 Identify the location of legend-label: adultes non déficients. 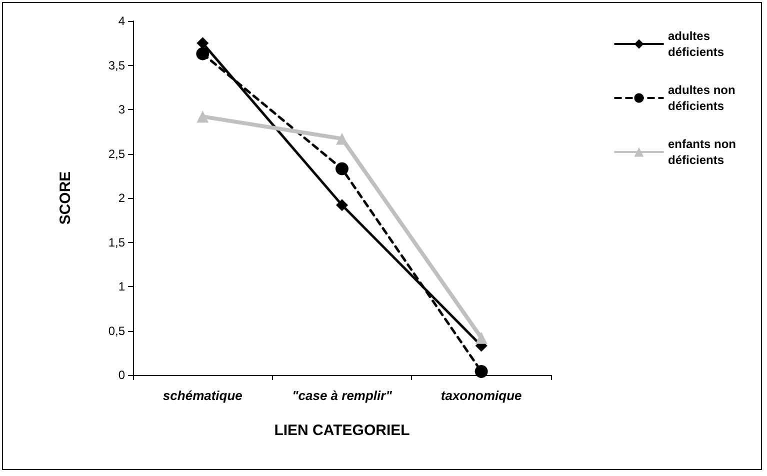
(703, 98).